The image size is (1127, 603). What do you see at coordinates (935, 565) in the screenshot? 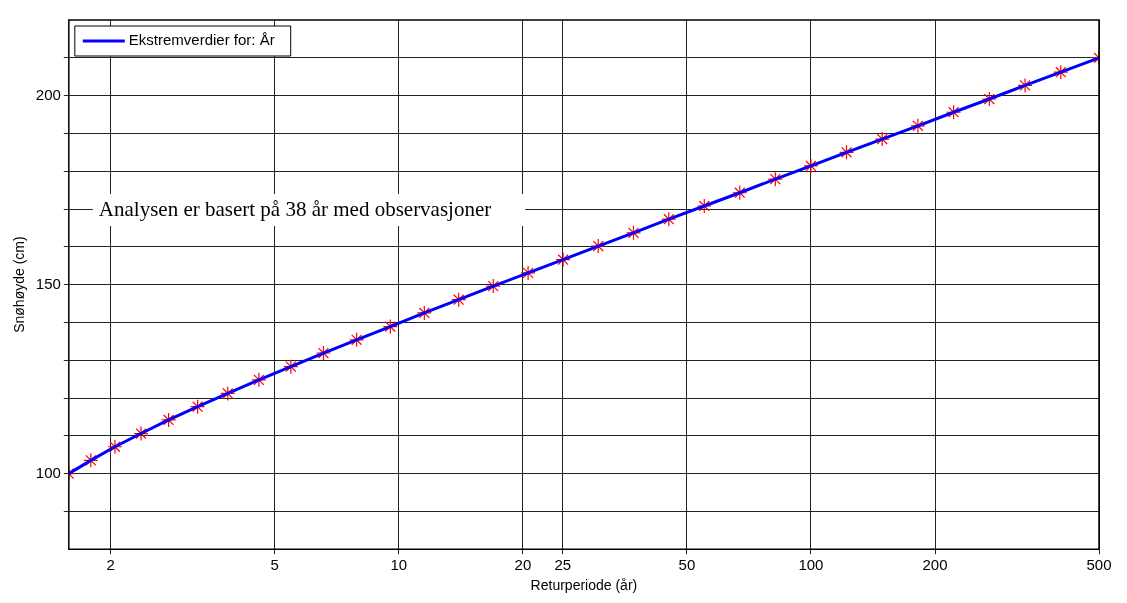
I see `x-tick-label: 200` at bounding box center [935, 565].